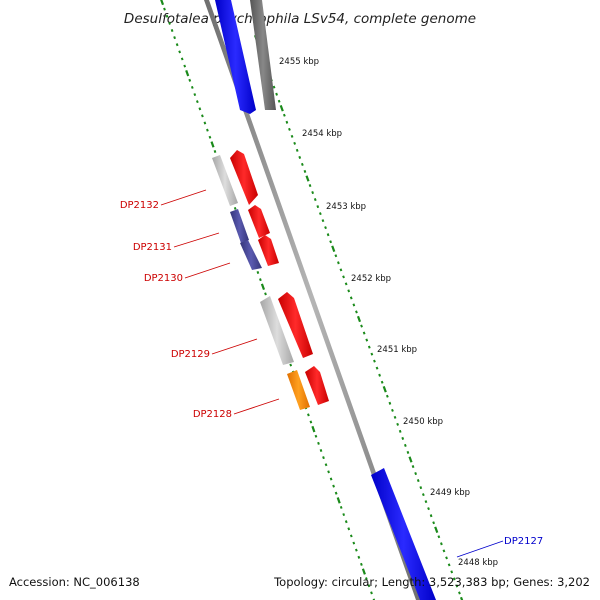 This screenshot has height=600, width=600. I want to click on gene-dp2129-feature, so click(286, 328).